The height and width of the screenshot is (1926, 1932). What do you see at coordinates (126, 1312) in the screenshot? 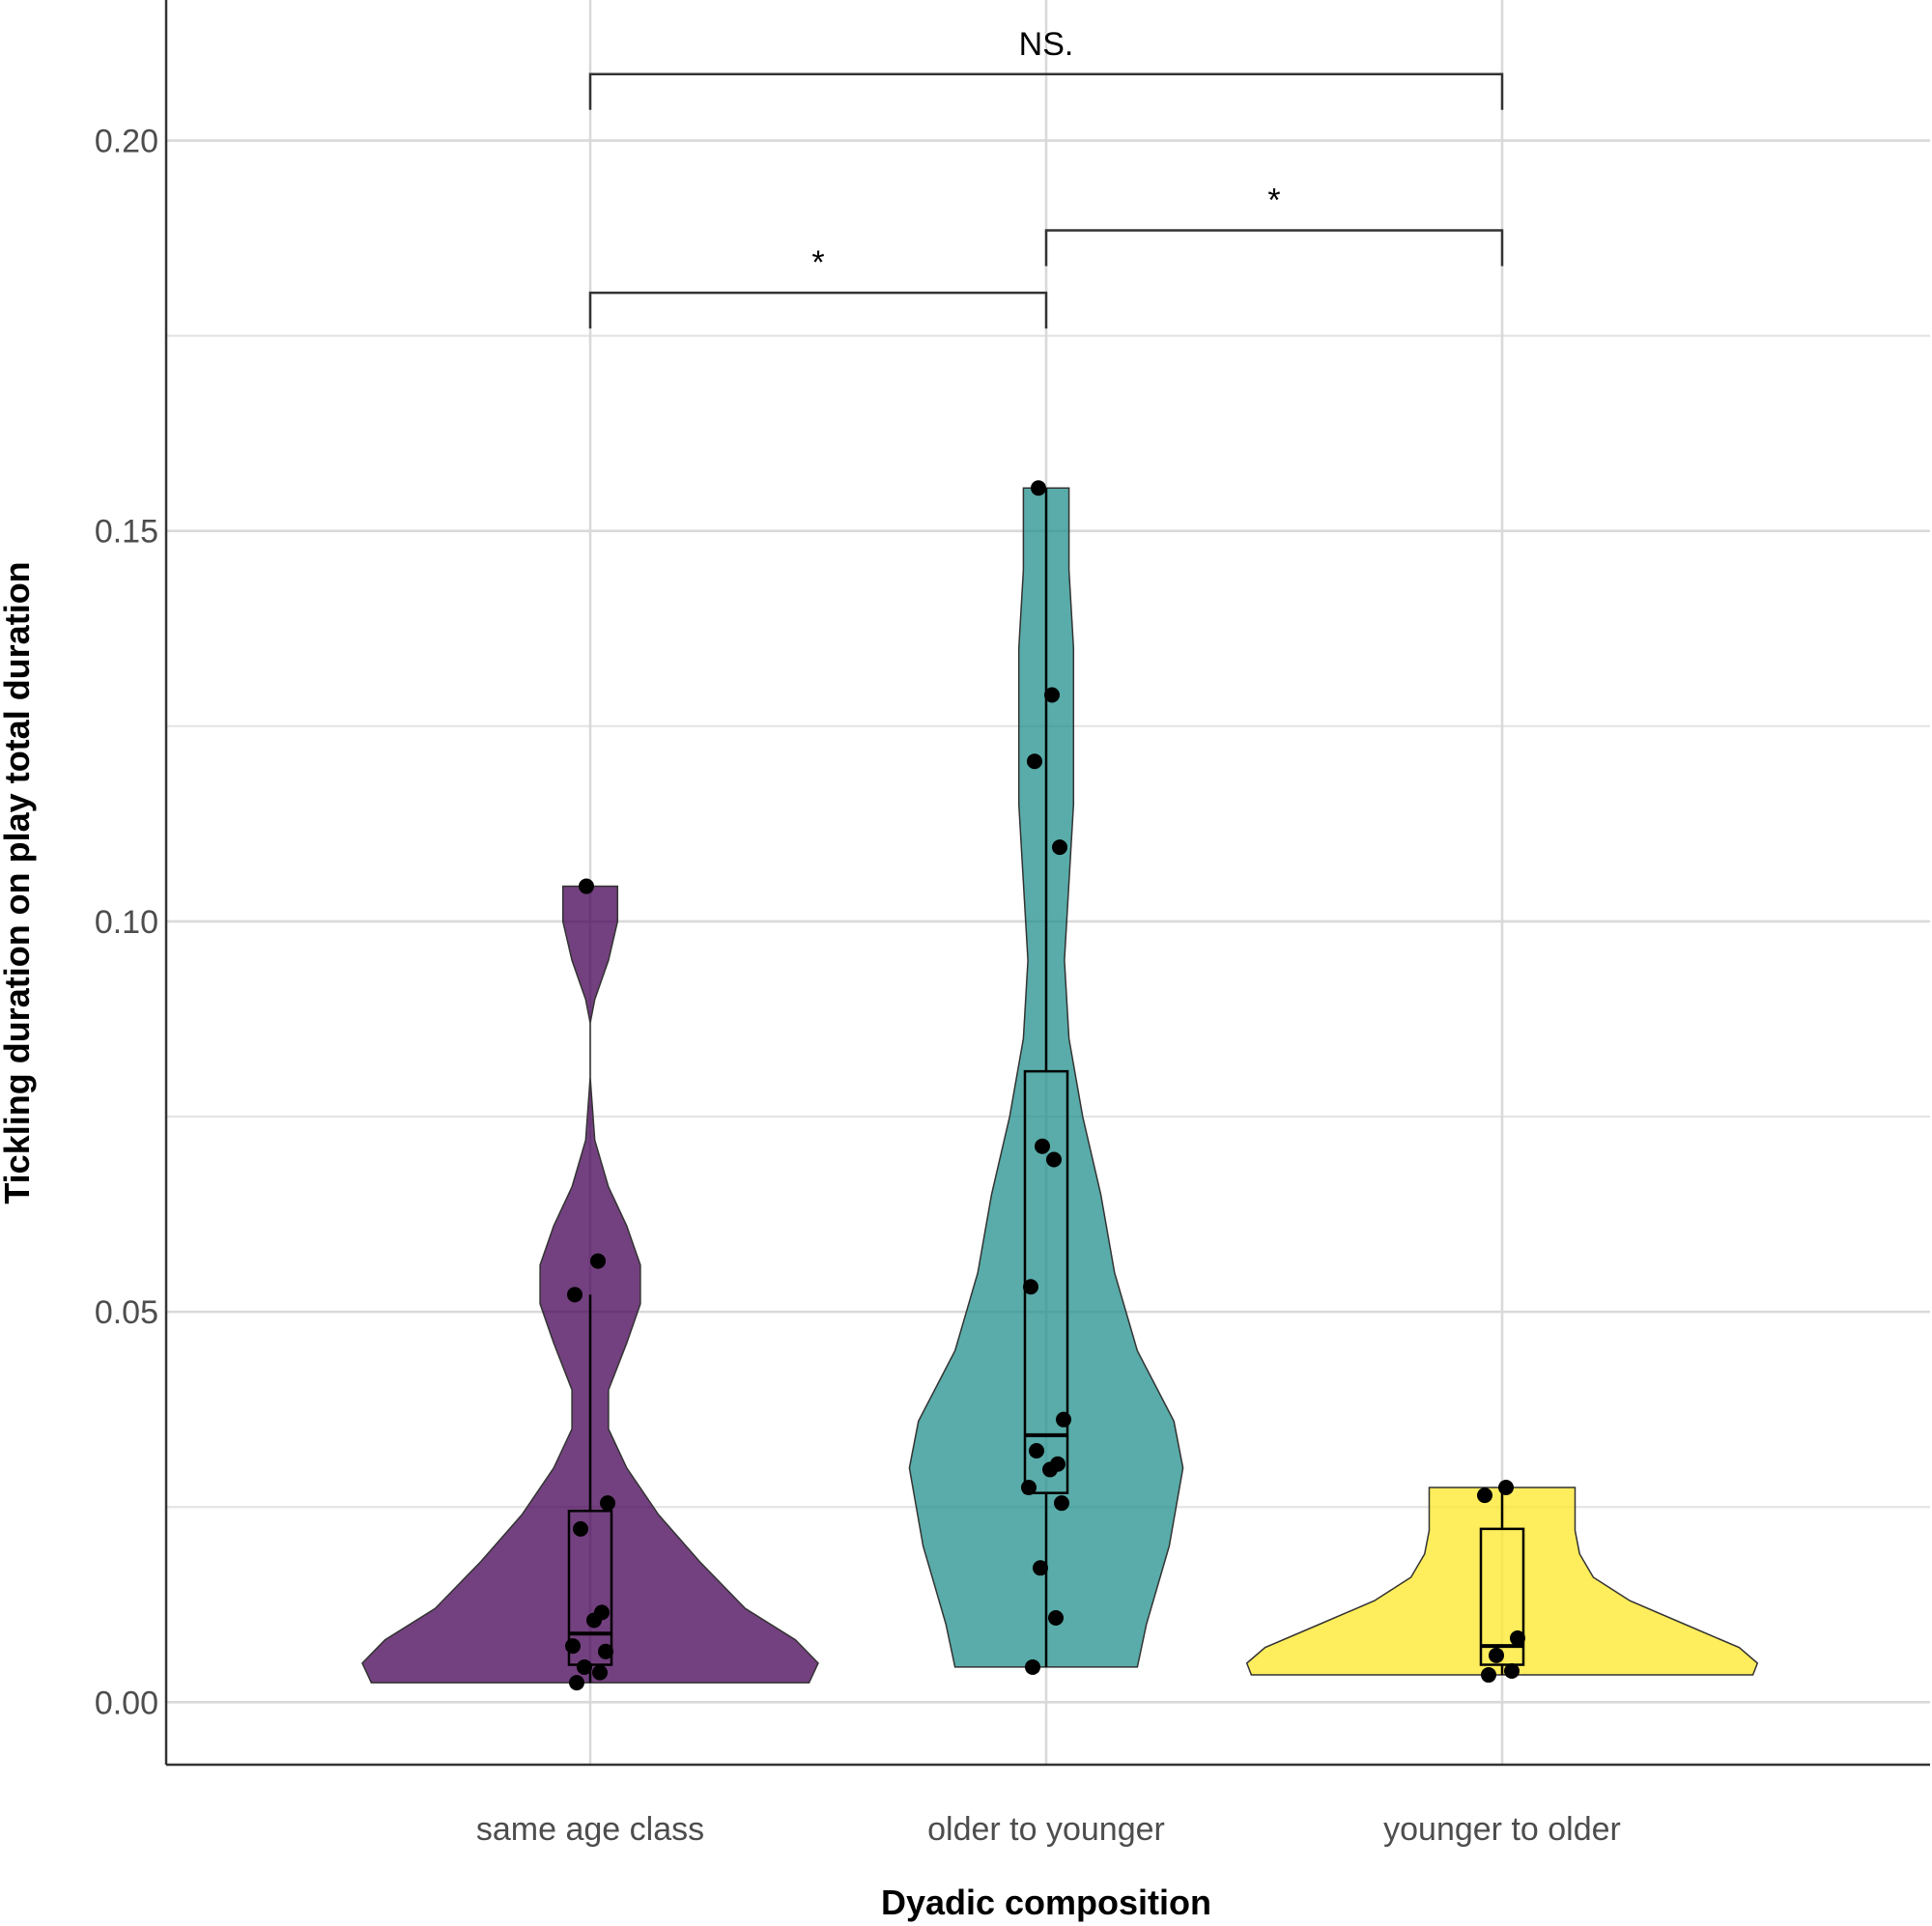
I see `y-tick-label: 0.05` at bounding box center [126, 1312].